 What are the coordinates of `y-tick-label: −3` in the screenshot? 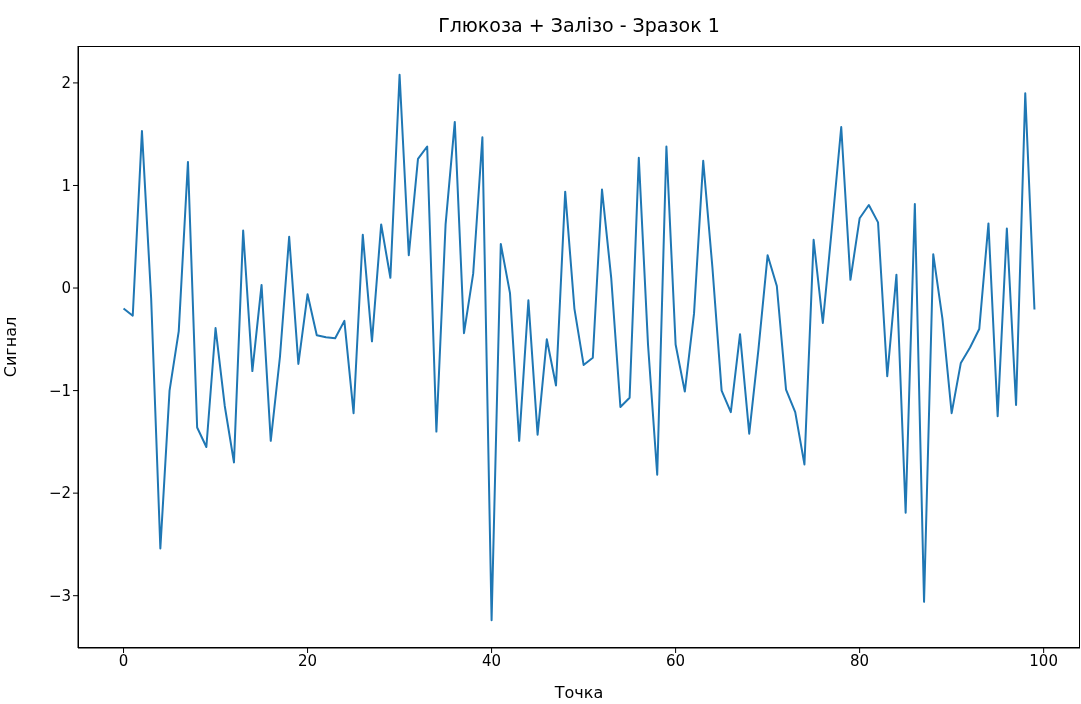 It's located at (59, 596).